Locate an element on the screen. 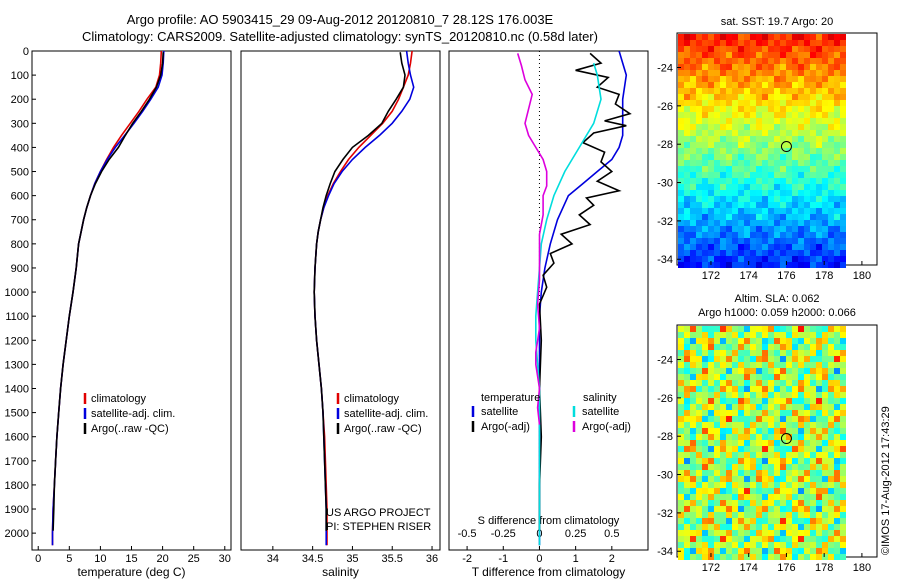 The width and height of the screenshot is (900, 580). difference-x-tick-label: -1 is located at coordinates (503, 559).